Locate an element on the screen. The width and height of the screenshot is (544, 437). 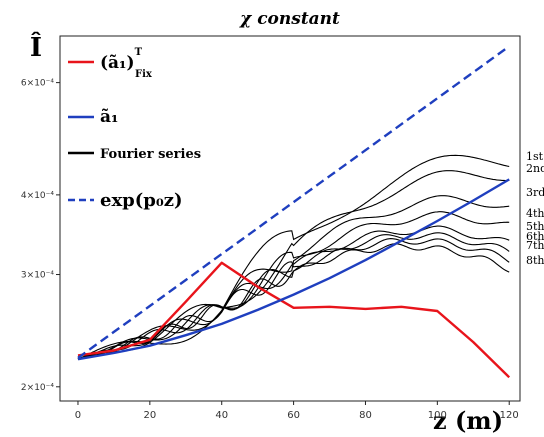
y-axis-ticks: 2×10⁻⁴ 3×10⁻⁴ 4×10⁻⁴ 6×10⁻⁴ is located at coordinates (40, 236).